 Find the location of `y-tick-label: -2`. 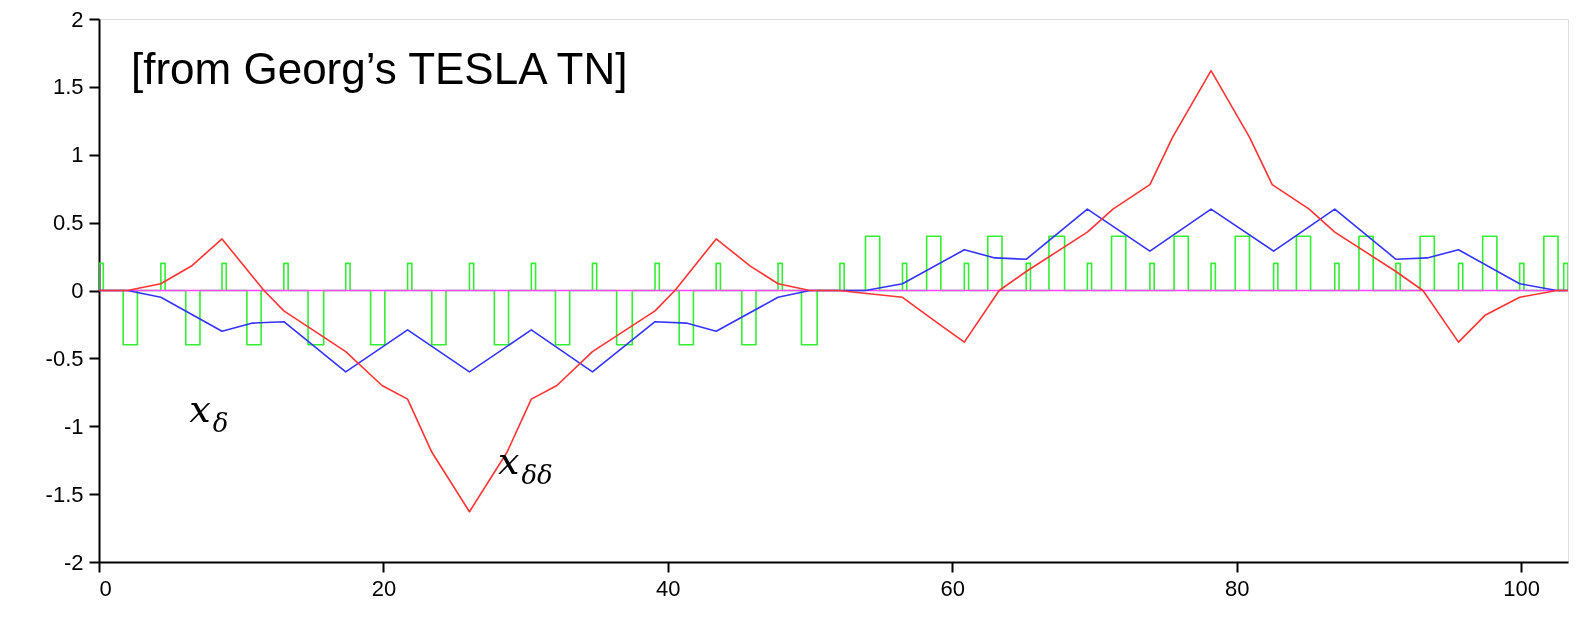

y-tick-label: -2 is located at coordinates (73, 562).